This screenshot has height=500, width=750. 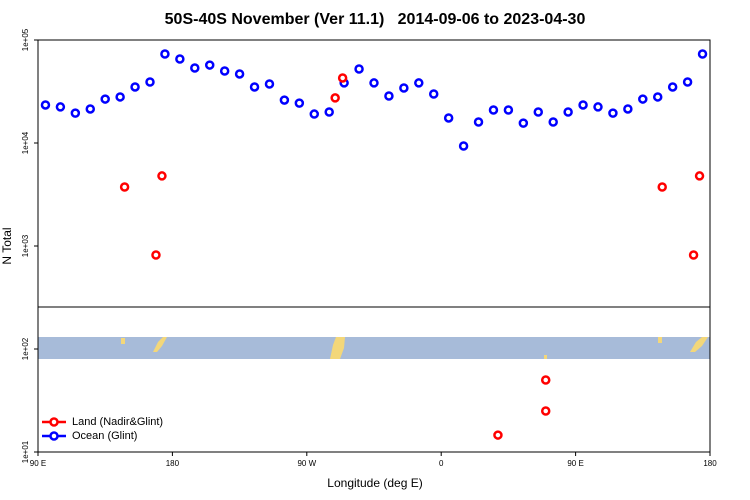 I want to click on ocean-band, so click(x=374, y=348).